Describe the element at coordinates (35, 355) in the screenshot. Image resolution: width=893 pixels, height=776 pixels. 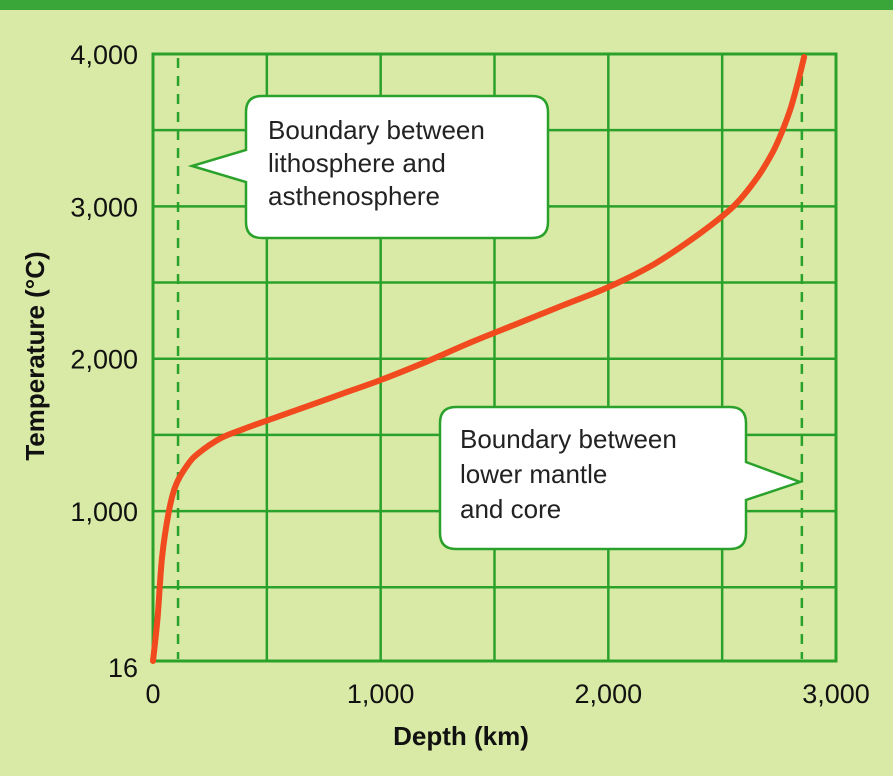
I see `y-axis-title: Temperature (°C)` at that location.